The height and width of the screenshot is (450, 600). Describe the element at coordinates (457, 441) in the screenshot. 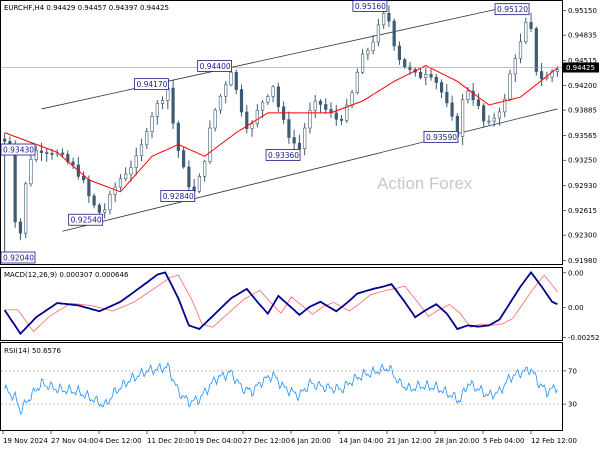

I see `time-tick-label: 28 Jan 20:00` at that location.